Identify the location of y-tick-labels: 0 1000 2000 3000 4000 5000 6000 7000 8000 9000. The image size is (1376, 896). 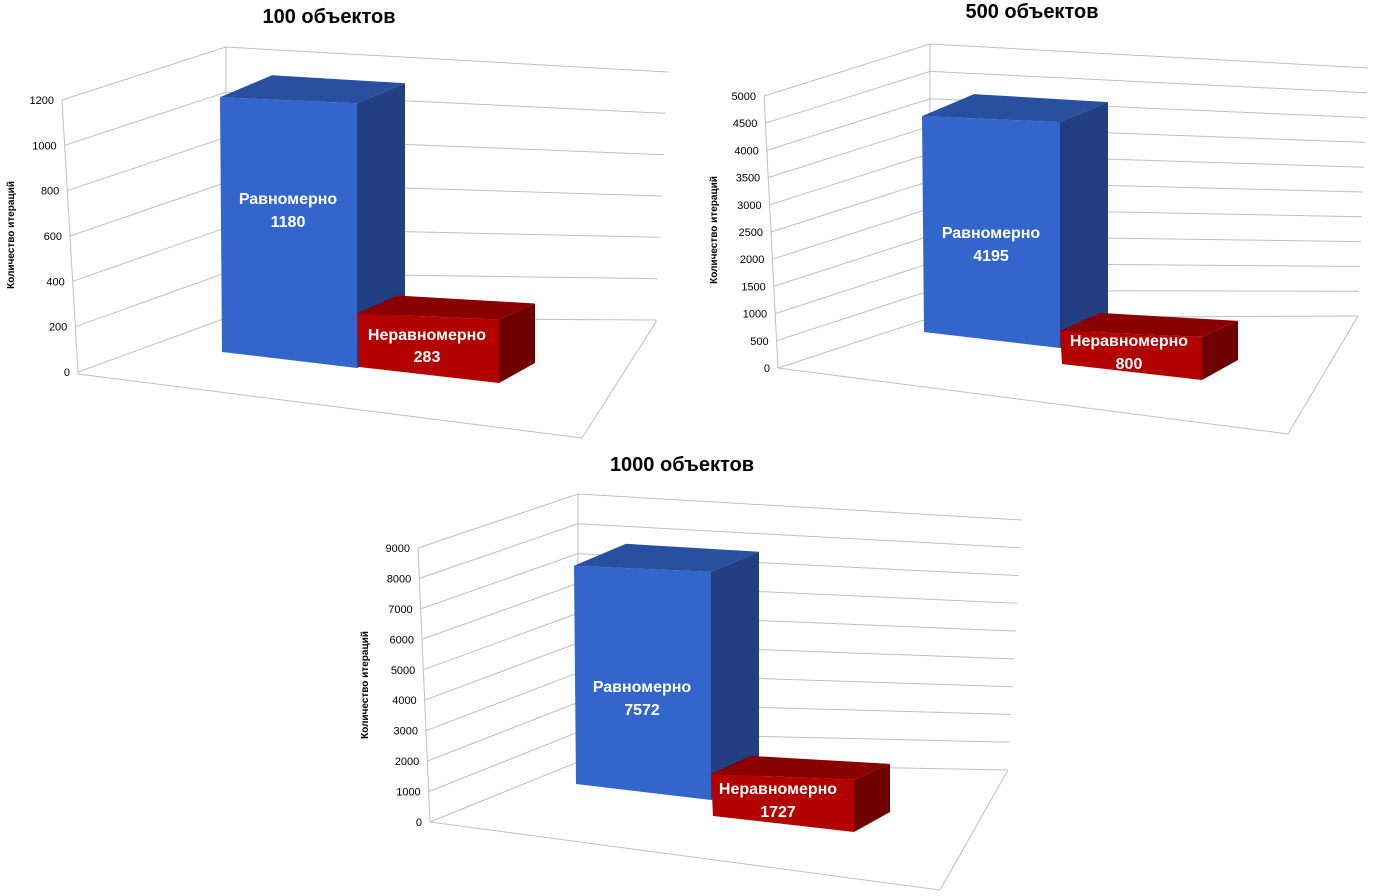
(404, 686).